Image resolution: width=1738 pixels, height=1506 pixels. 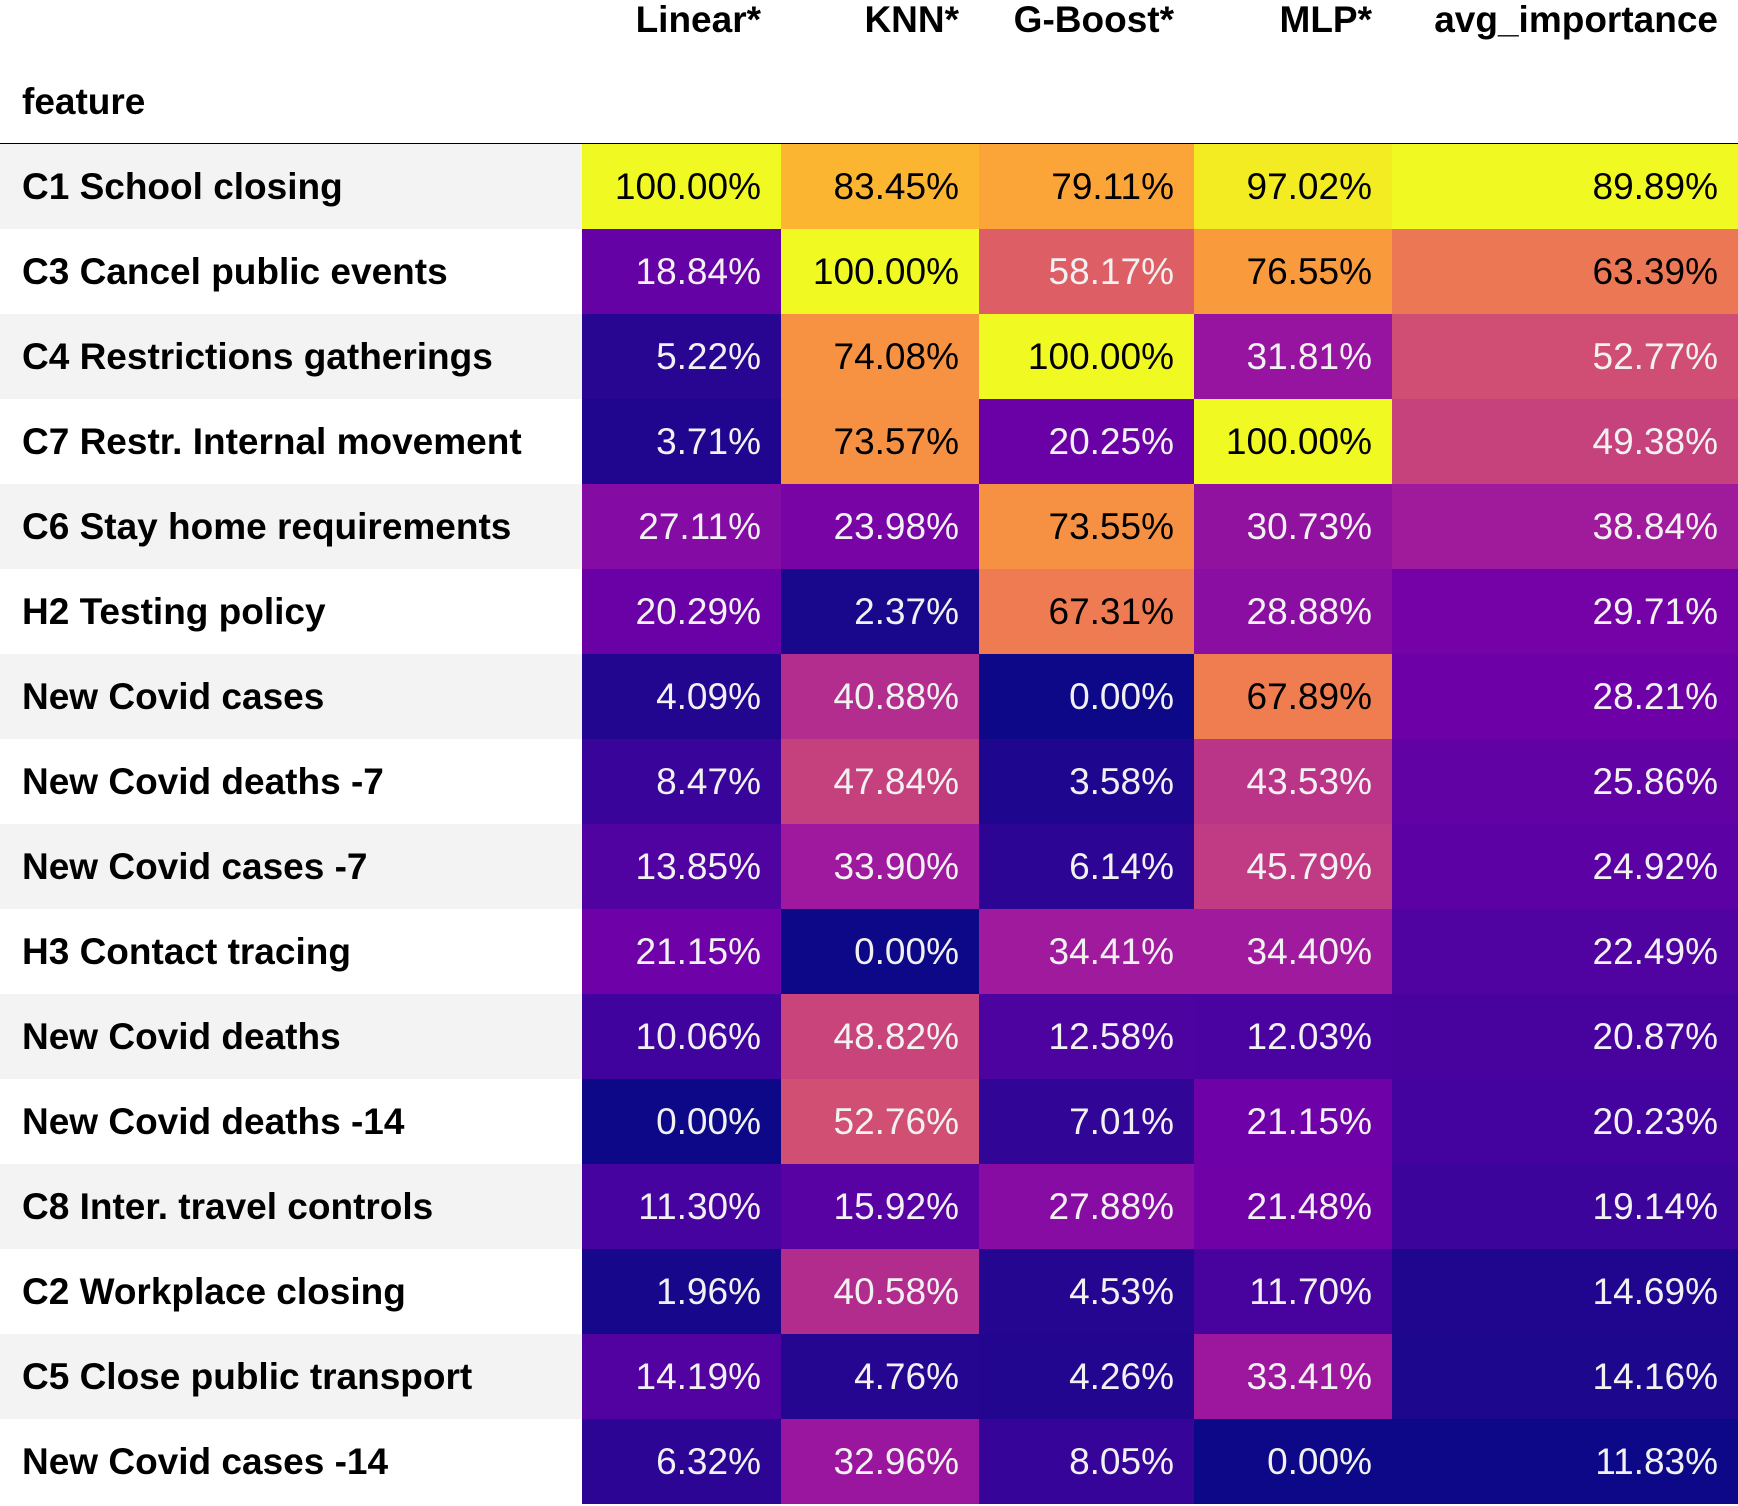 I want to click on row-label: New Covid cases -14, so click(x=291, y=1461).